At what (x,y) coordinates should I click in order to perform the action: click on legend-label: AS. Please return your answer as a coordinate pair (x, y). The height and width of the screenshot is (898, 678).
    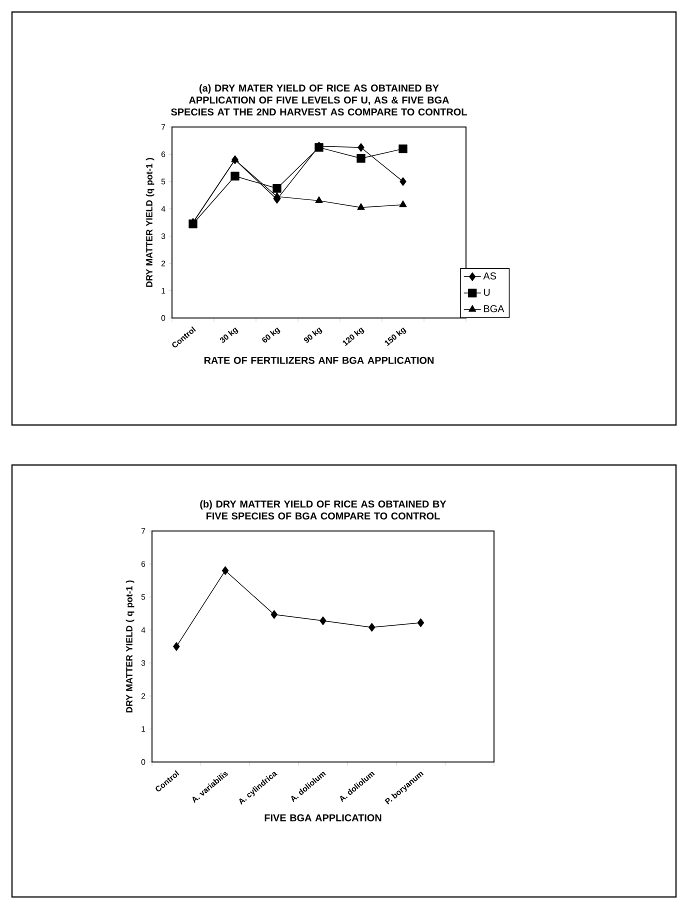
    Looking at the image, I should click on (489, 276).